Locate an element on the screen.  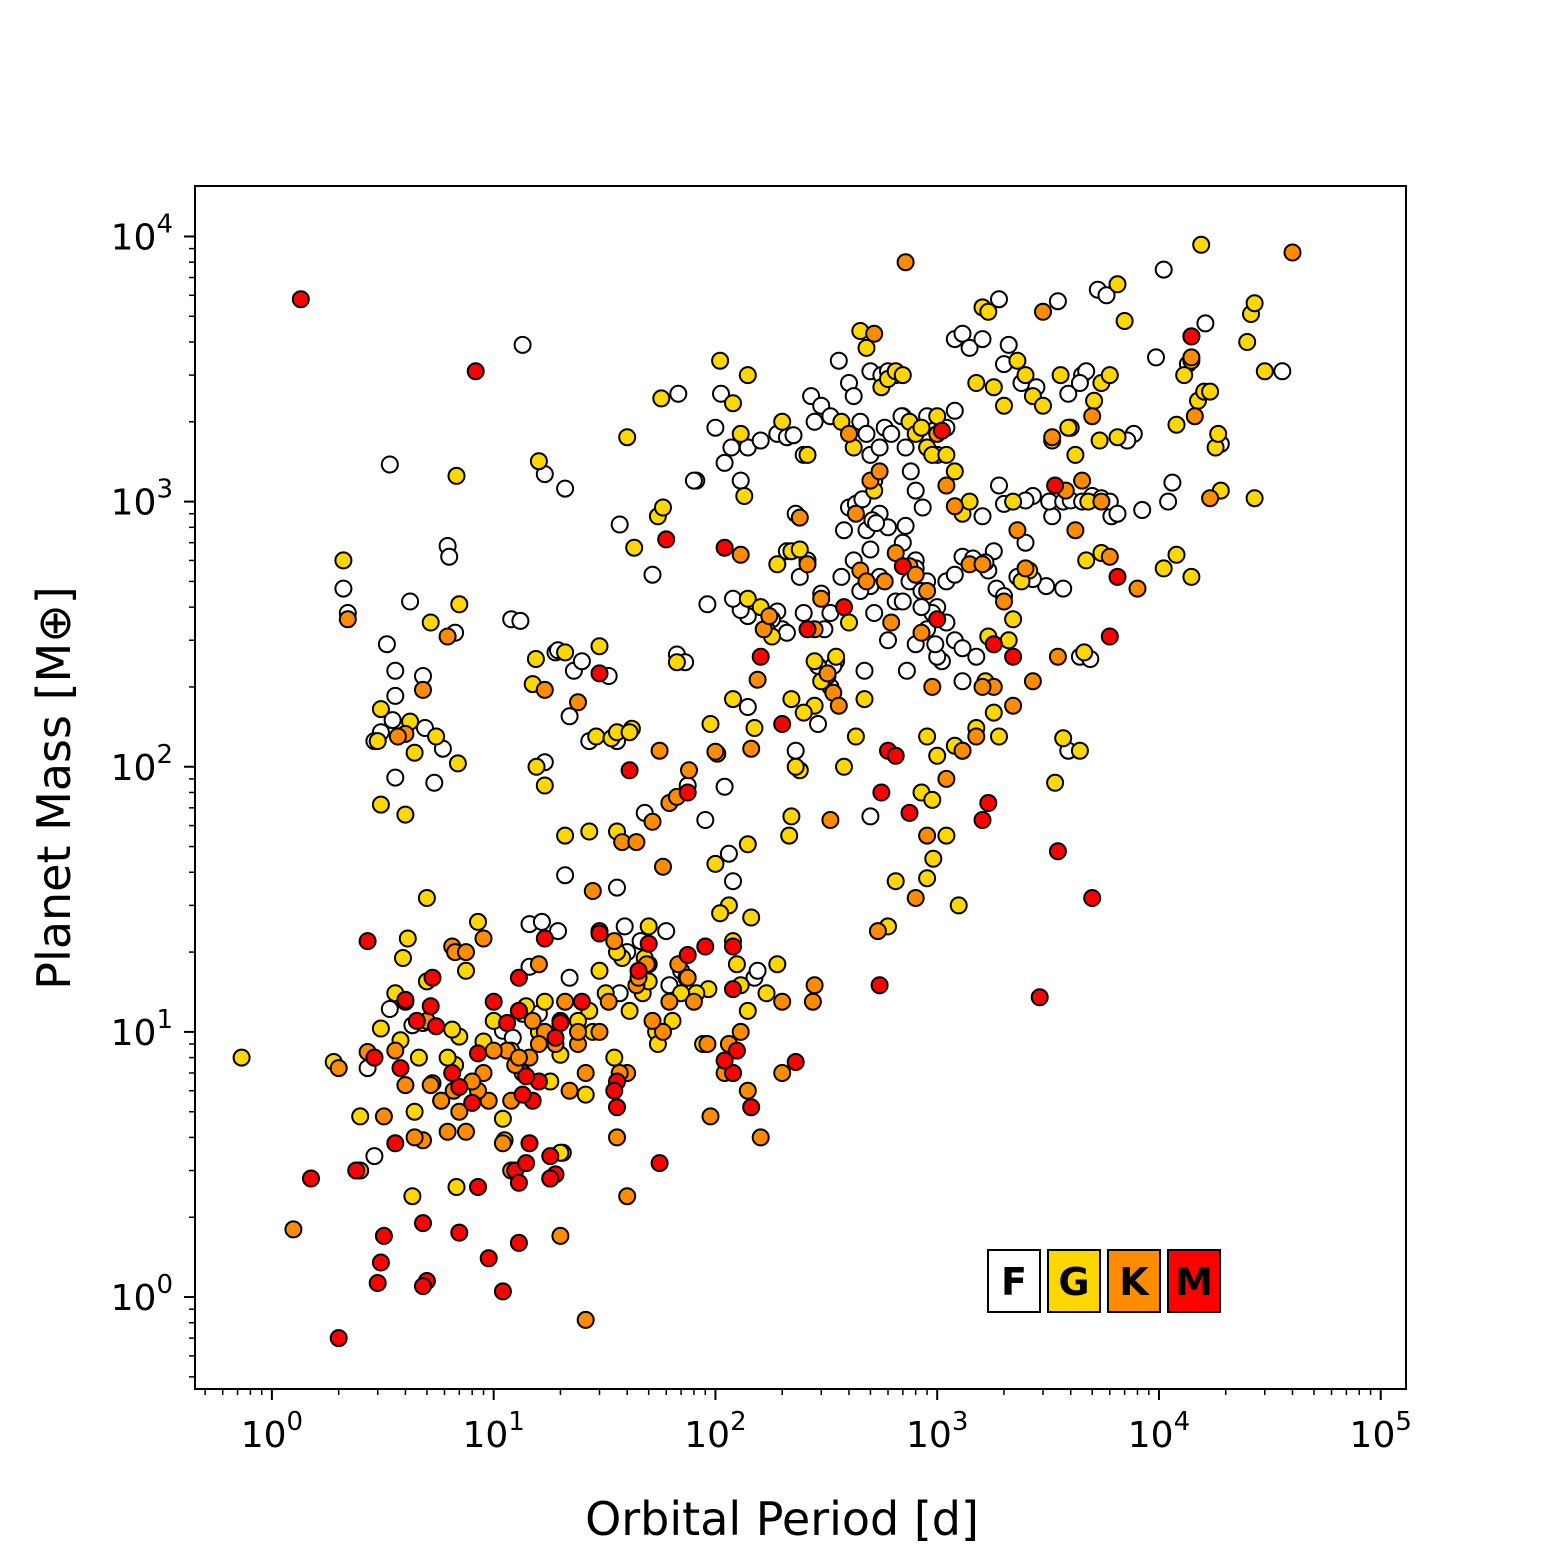
y-tick-label: 10⁴ is located at coordinates (142, 233).